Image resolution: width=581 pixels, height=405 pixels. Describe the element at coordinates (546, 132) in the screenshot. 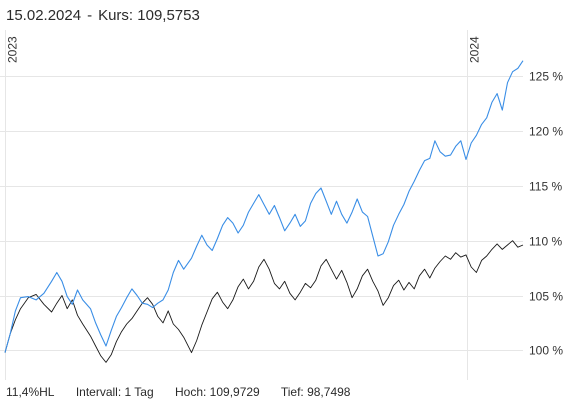

I see `y-tick-label: 120 %` at that location.